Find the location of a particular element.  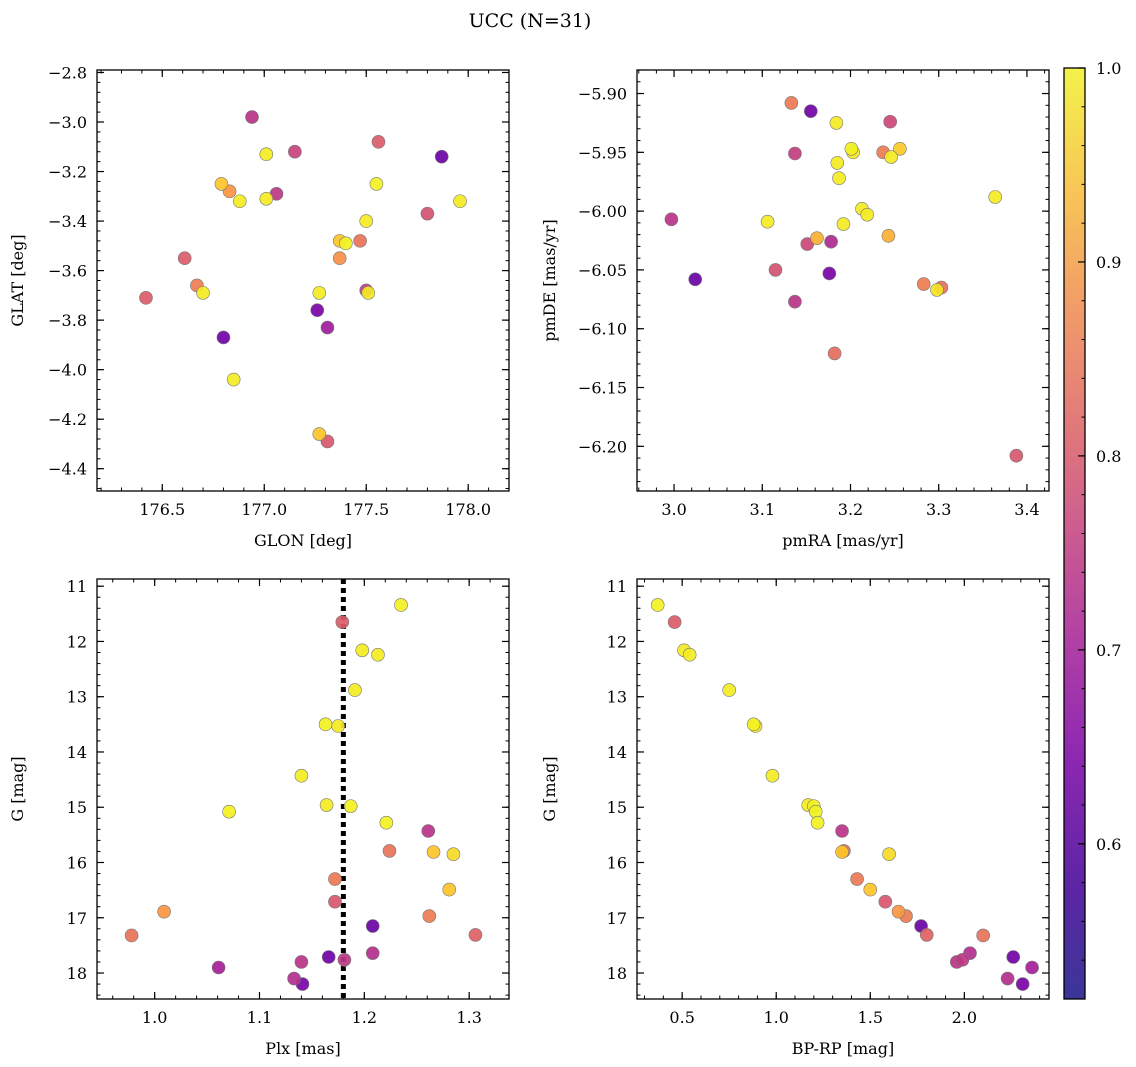

x-tick-label: 1.5 is located at coordinates (870, 1017).